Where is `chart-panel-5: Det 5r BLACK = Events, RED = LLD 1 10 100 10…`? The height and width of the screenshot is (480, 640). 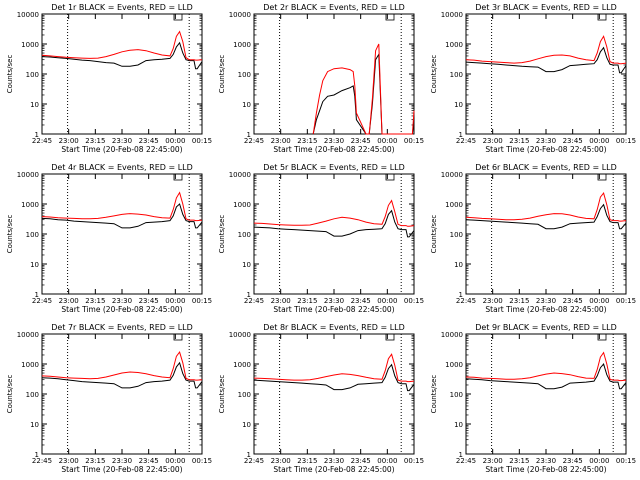
chart-panel-5: Det 5r BLACK = Events, RED = LLD 1 10 100 10… is located at coordinates (321, 238).